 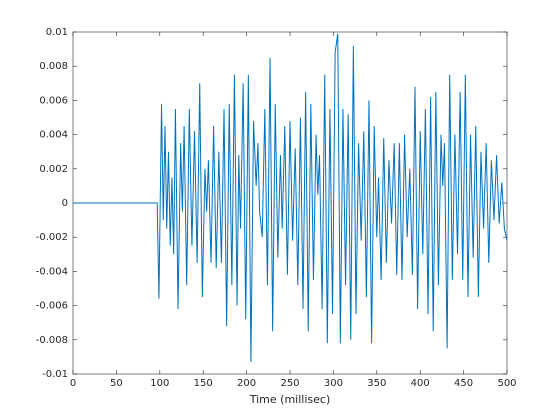 I want to click on x-tick-label: 0, so click(x=73, y=383).